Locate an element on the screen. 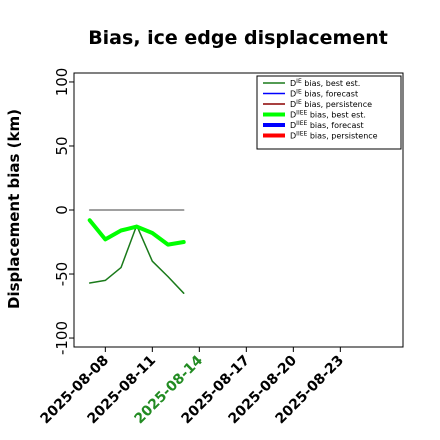 This screenshot has height=440, width=440. legend-entry: DIE bias, forecast is located at coordinates (324, 94).